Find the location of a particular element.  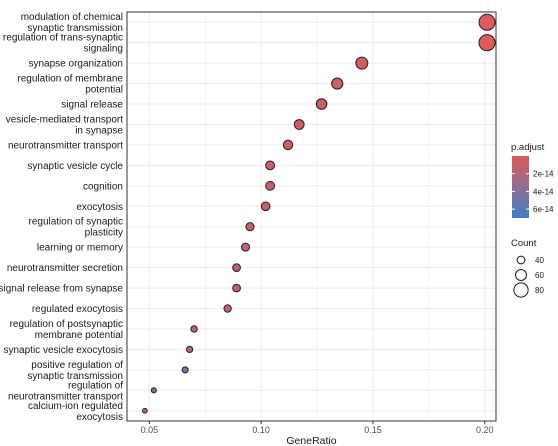

y-tick-label: synaptic vesicle exocytosis is located at coordinates (64, 350).